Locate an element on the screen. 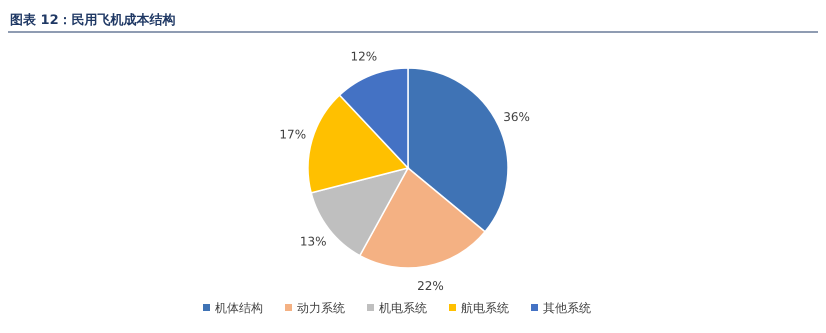 The width and height of the screenshot is (826, 333). data-label: 36% is located at coordinates (516, 117).